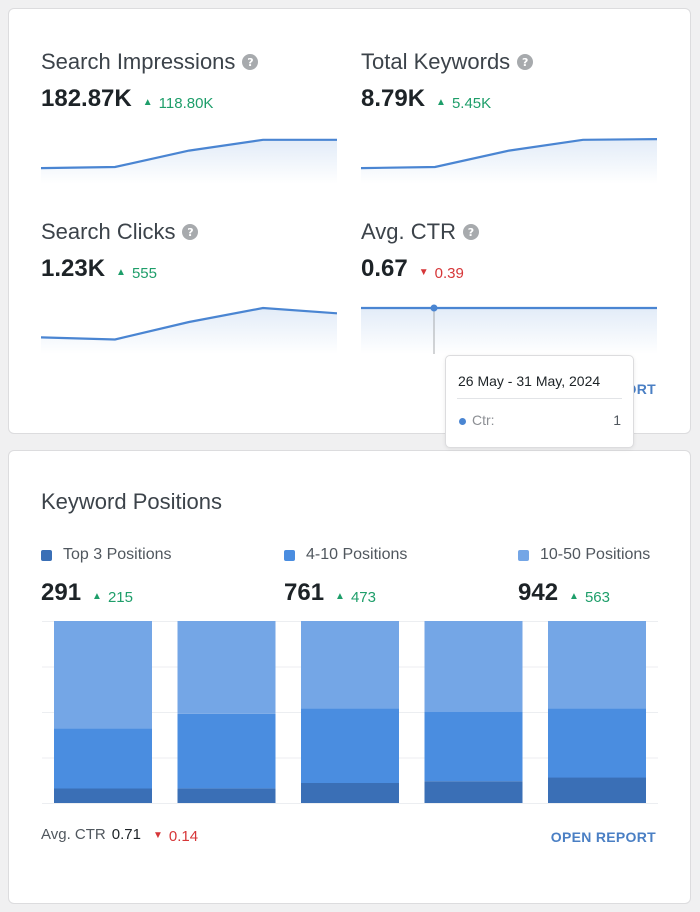  Describe the element at coordinates (131, 501) in the screenshot. I see `section-title: Keyword Positions` at that location.